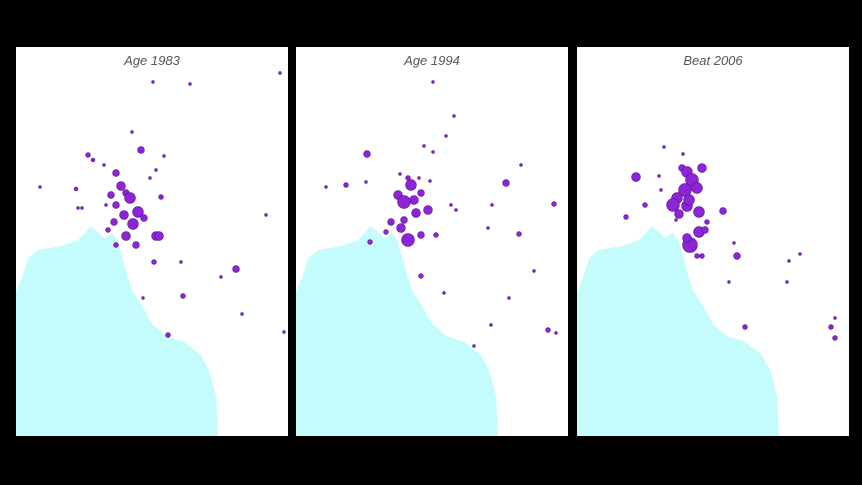  I want to click on panel-title: Age 1983, so click(151, 60).